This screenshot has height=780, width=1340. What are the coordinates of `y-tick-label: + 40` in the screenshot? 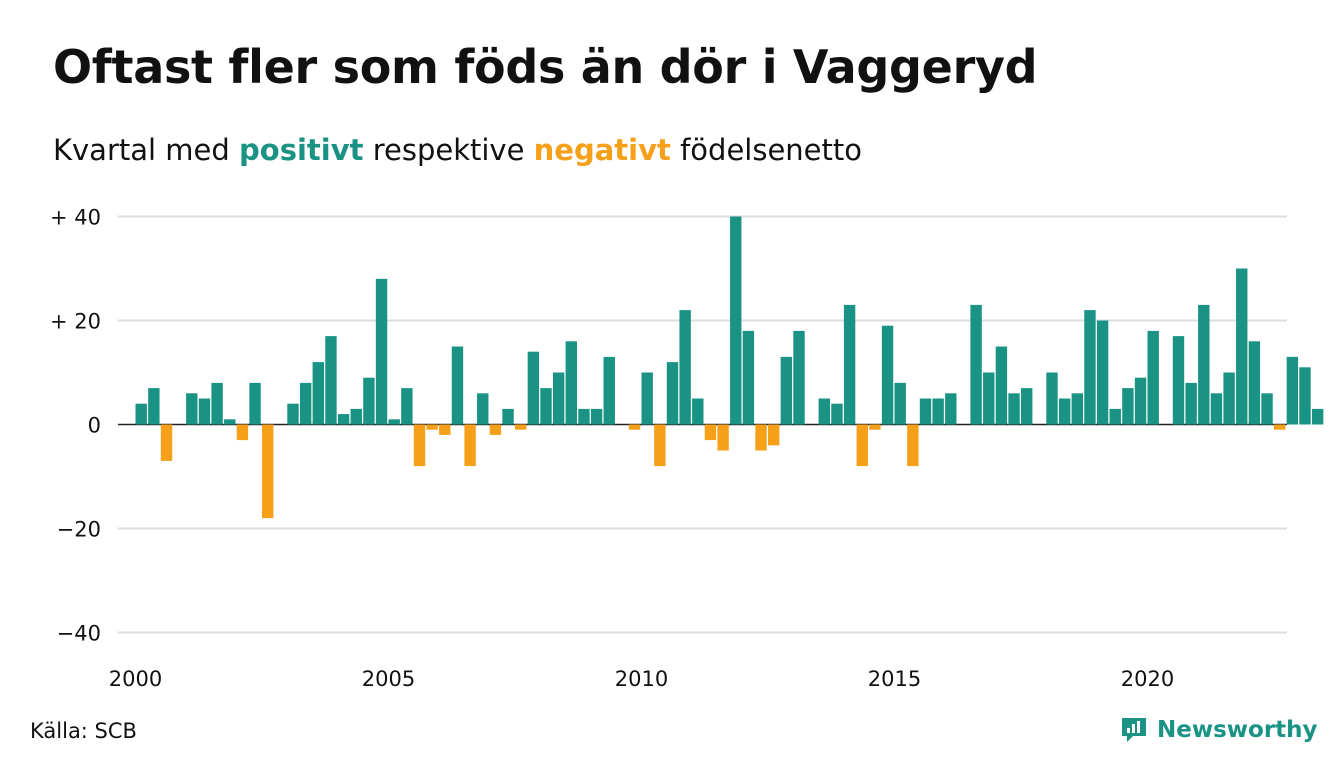 It's located at (75, 218).